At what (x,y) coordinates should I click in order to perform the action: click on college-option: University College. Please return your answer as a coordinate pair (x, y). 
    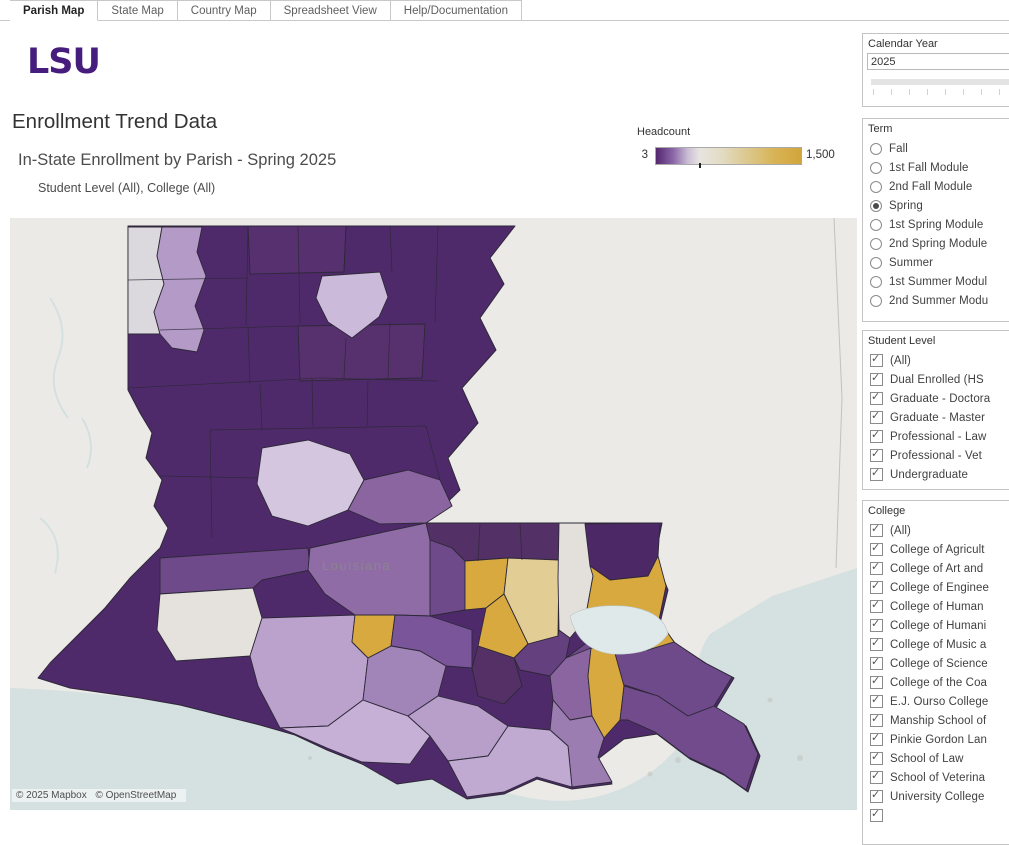
    Looking at the image, I should click on (936, 796).